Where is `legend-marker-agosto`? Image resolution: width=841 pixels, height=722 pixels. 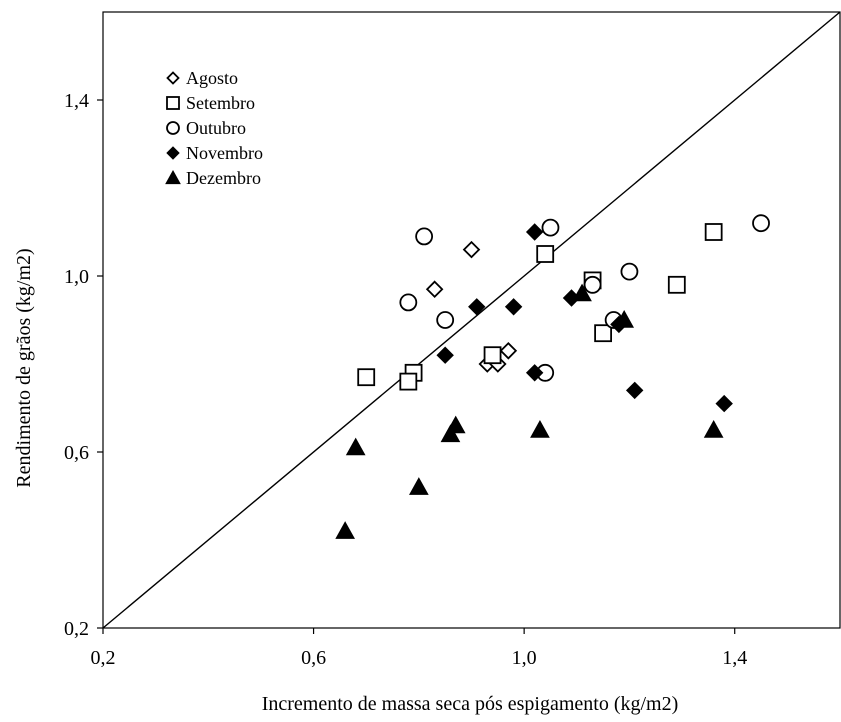 legend-marker-agosto is located at coordinates (173, 78).